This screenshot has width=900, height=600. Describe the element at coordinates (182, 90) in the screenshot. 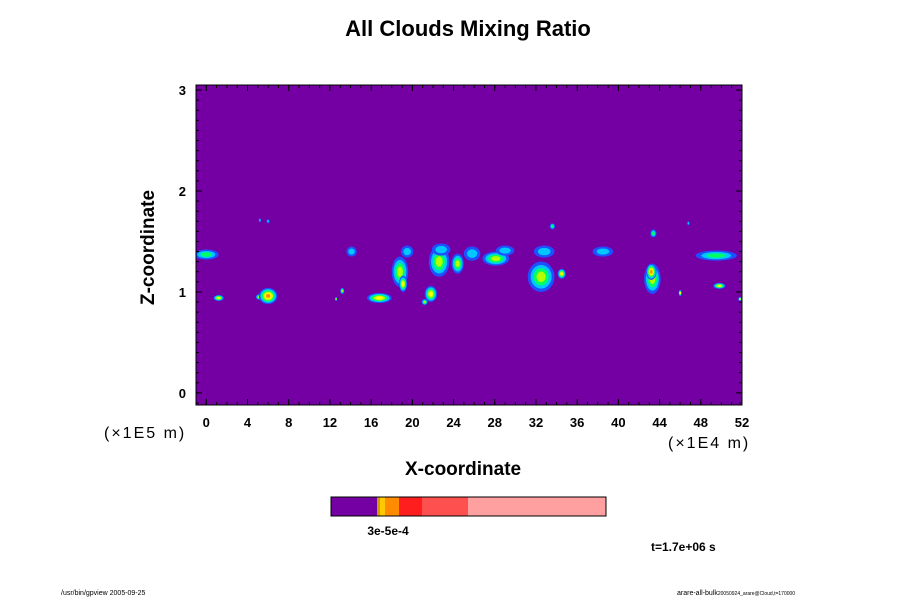

I see `y-tick-label: 3` at that location.